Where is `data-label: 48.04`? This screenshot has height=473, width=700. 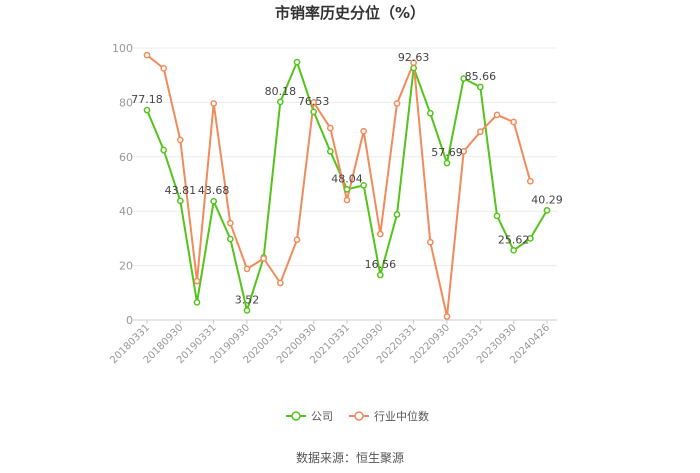
data-label: 48.04 is located at coordinates (347, 178).